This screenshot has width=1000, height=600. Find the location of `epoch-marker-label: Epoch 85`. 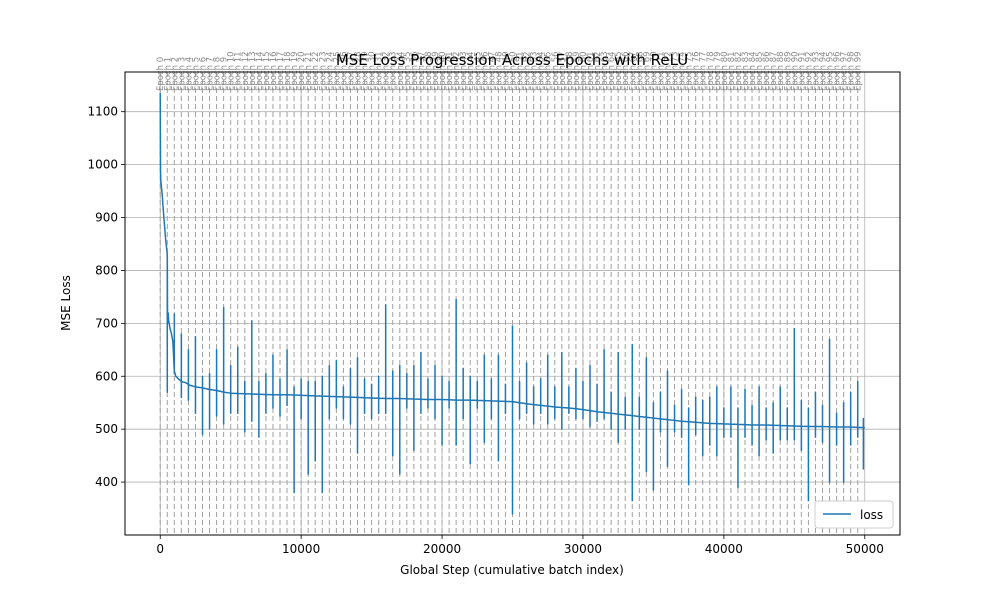

epoch-marker-label: Epoch 85 is located at coordinates (760, 71).